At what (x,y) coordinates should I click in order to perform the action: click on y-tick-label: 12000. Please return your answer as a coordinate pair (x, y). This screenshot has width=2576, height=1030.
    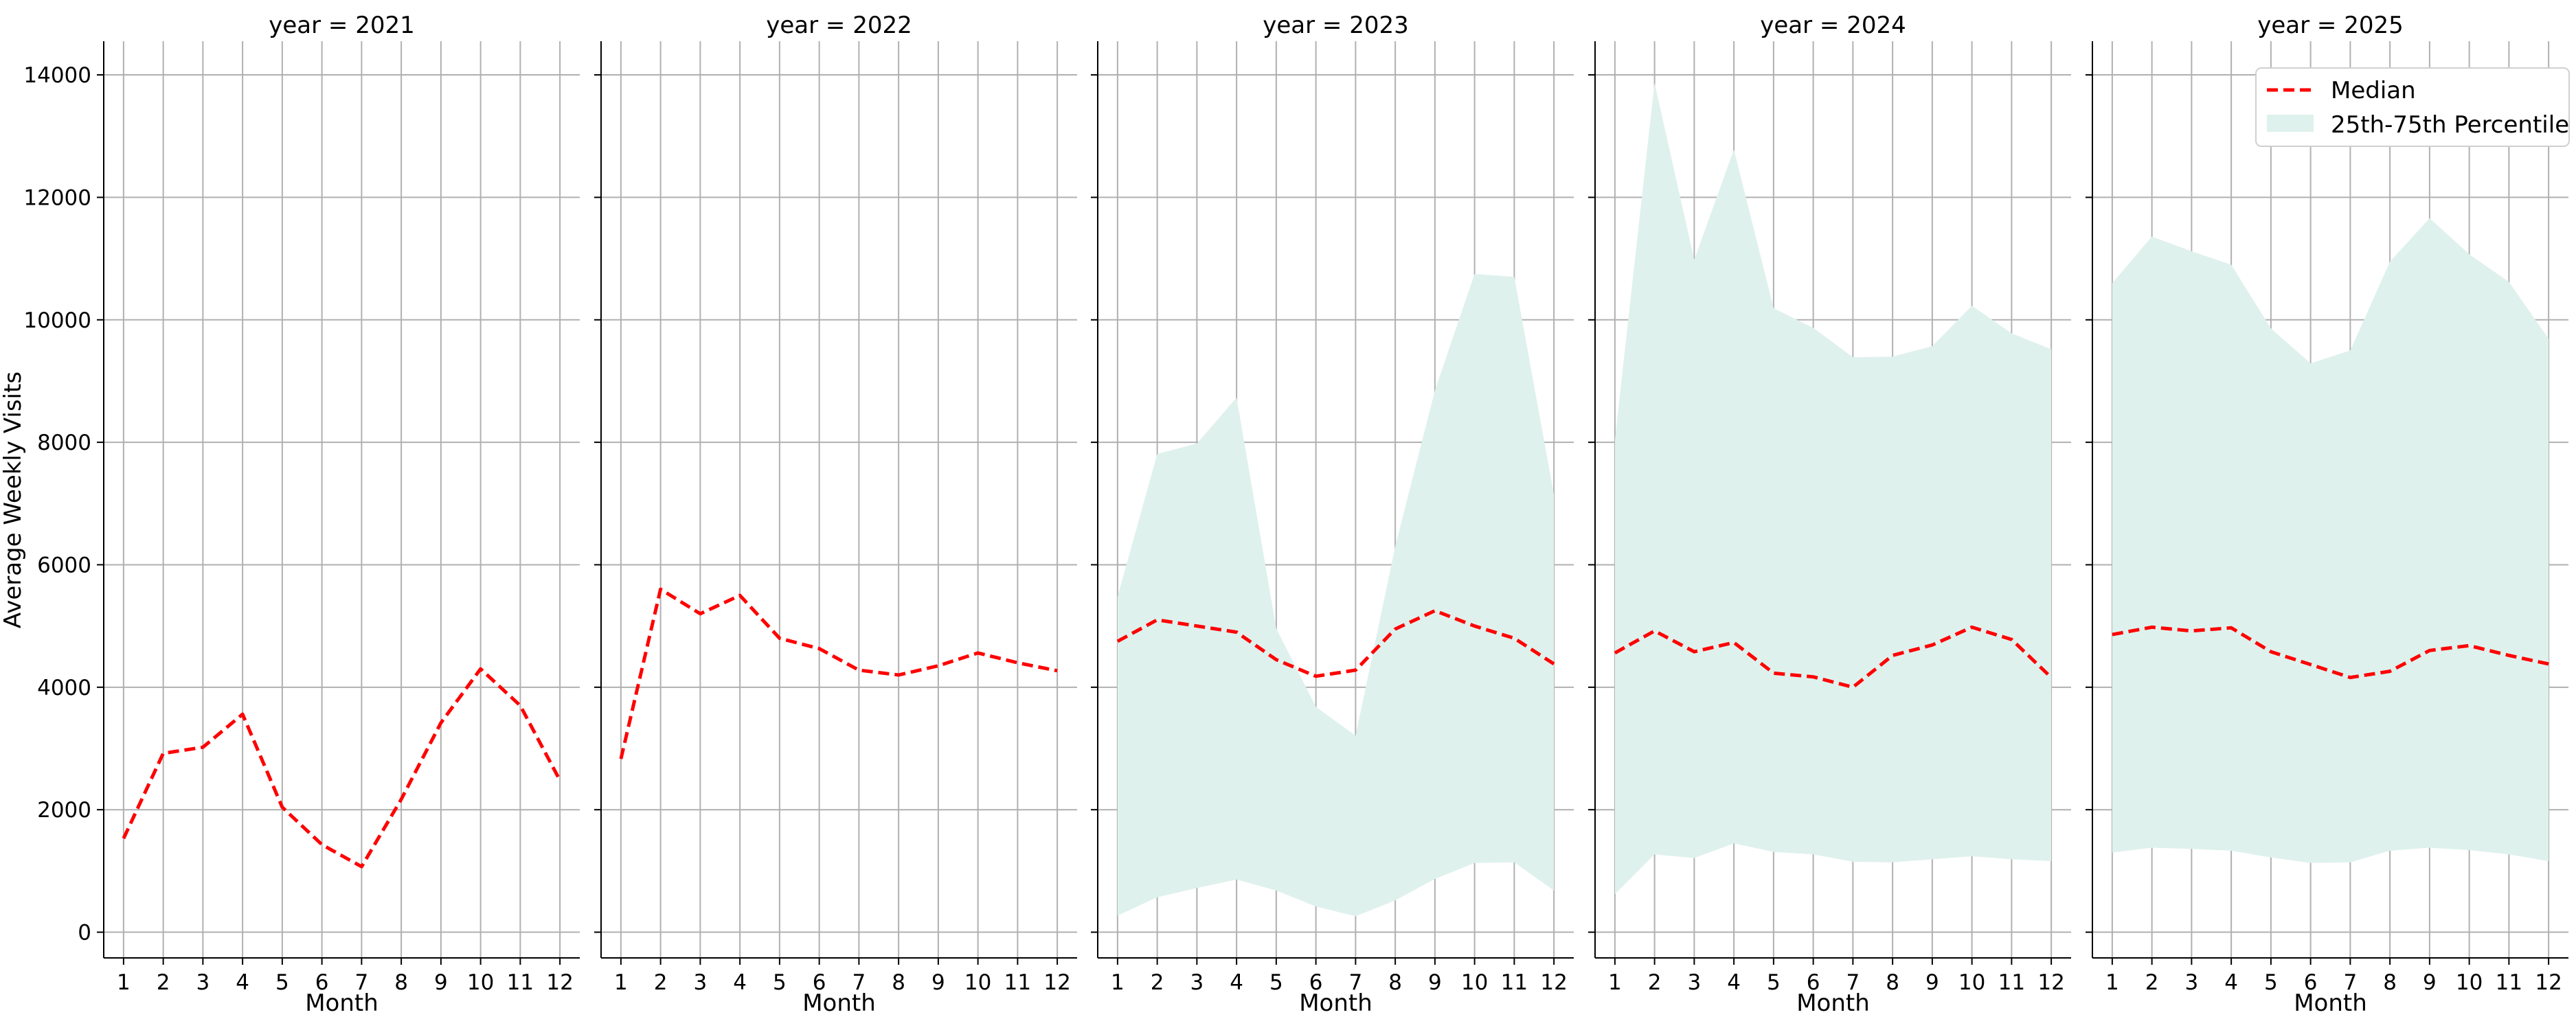
    Looking at the image, I should click on (57, 197).